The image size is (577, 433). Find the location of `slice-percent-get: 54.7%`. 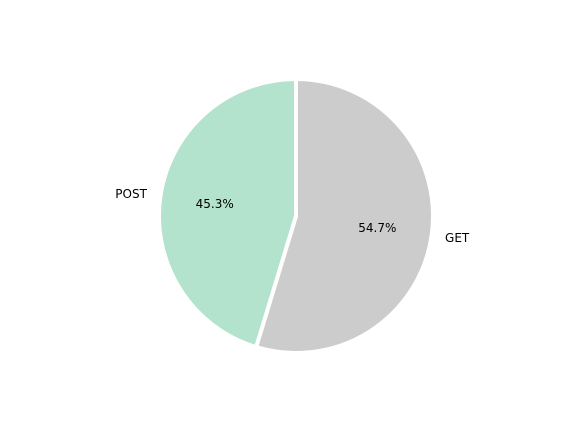

slice-percent-get: 54.7% is located at coordinates (377, 228).